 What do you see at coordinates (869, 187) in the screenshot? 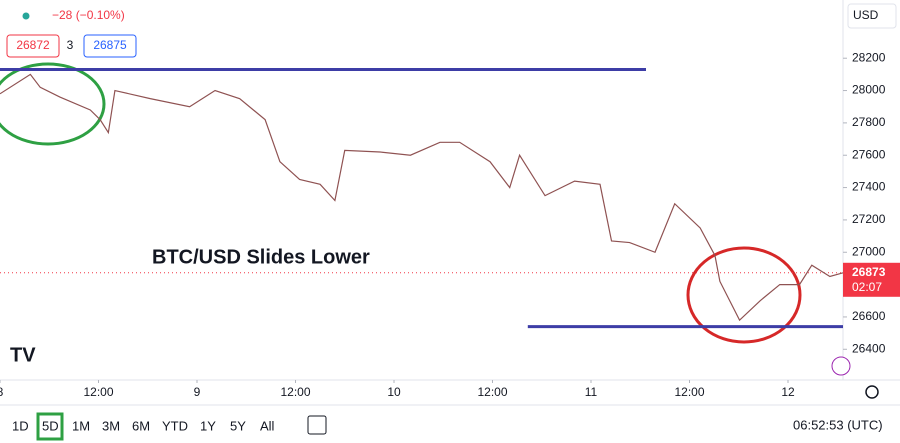
I see `y-tick-label: 27400` at bounding box center [869, 187].